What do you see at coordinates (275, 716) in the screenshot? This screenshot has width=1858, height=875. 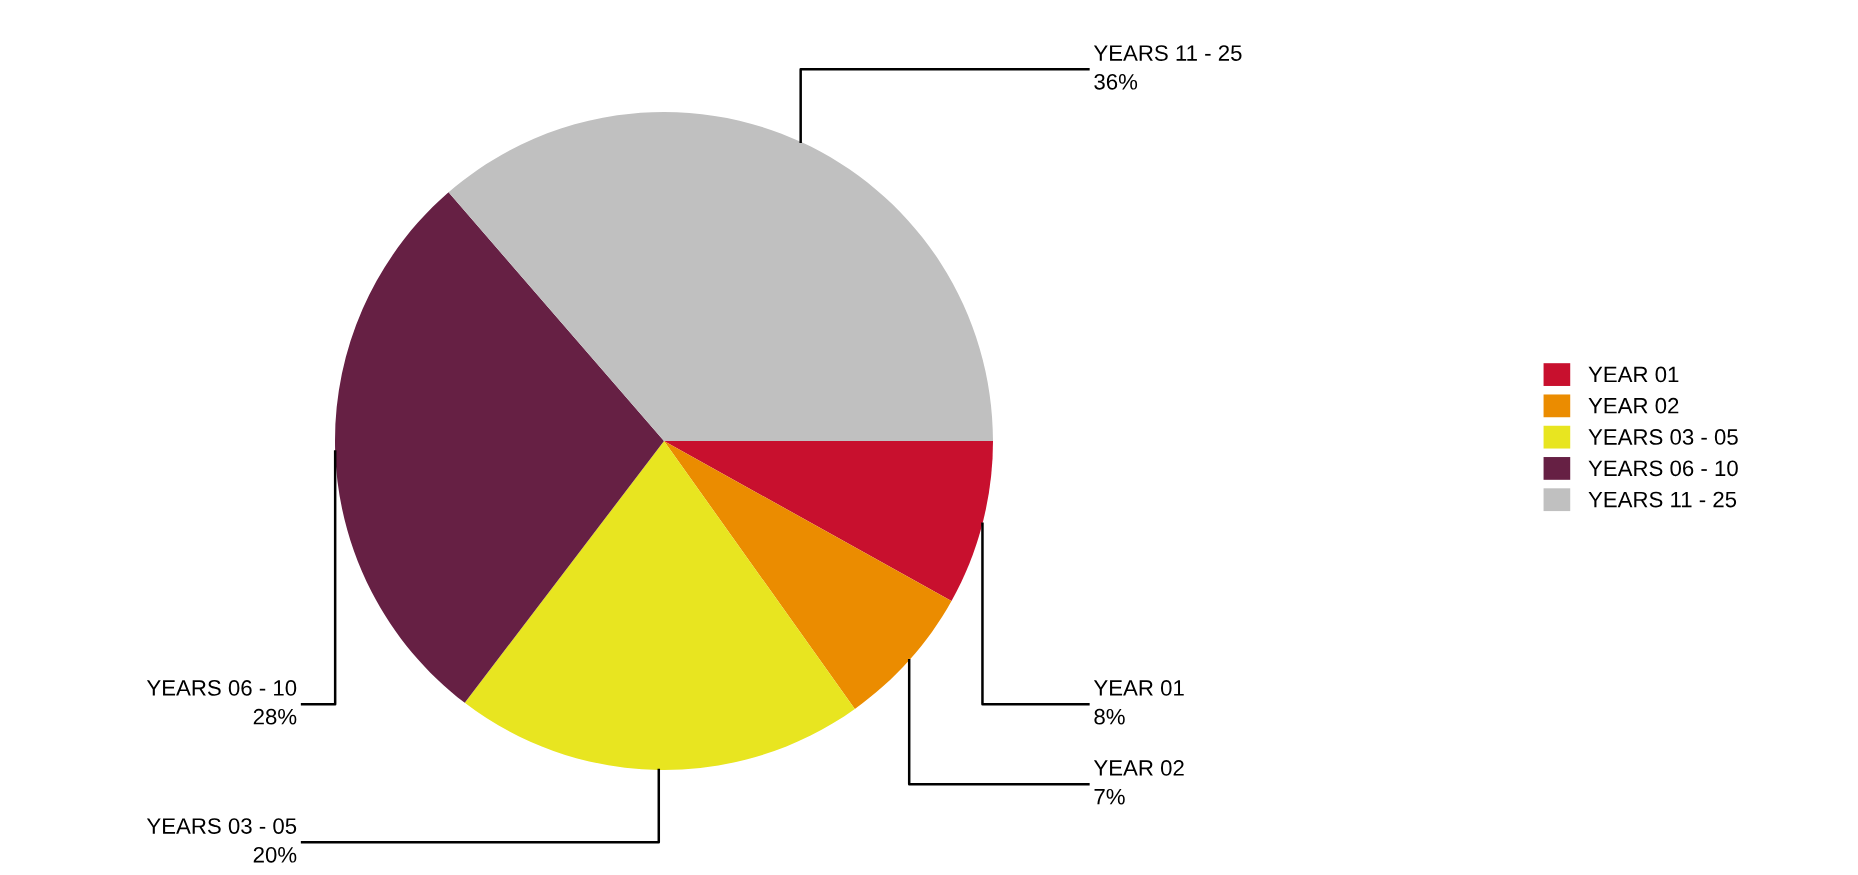 I see `data-label: 28%` at bounding box center [275, 716].